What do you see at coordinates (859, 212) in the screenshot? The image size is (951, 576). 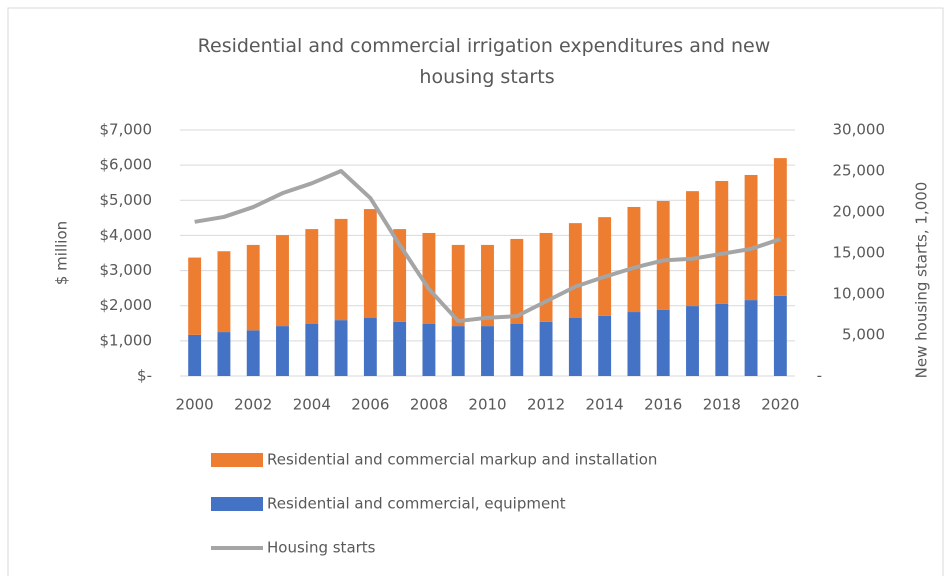 I see `y2-tick-label: 20,000` at bounding box center [859, 212].